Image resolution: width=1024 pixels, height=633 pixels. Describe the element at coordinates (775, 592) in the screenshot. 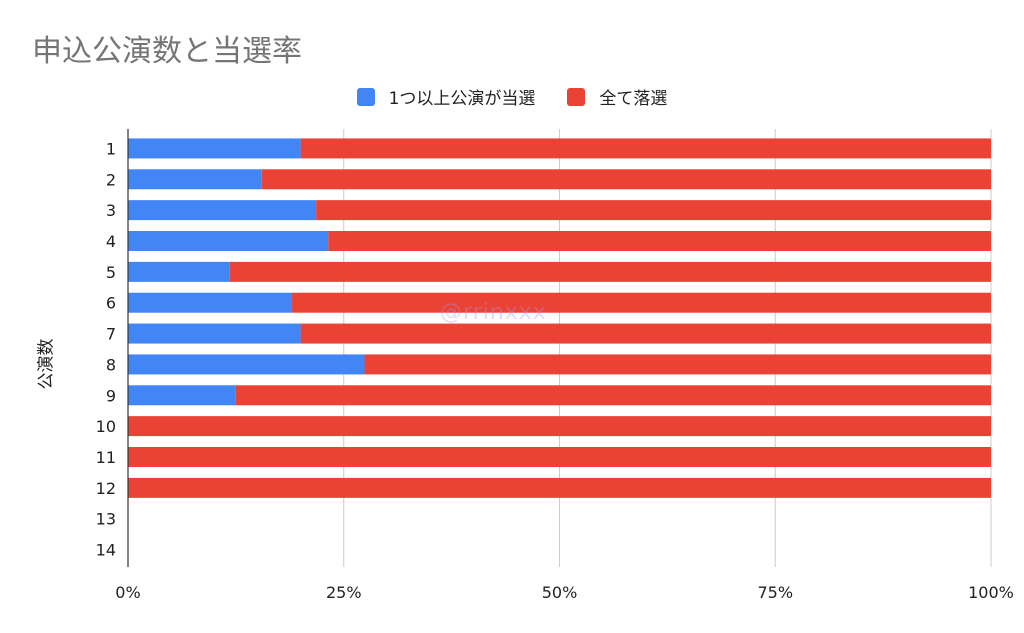

I see `x-tick-label: 75%` at that location.